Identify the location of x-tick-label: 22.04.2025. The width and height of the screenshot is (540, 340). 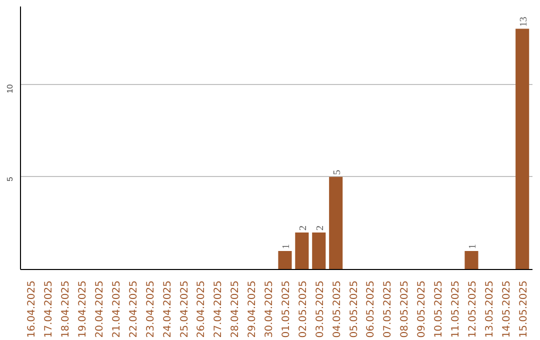
(134, 309).